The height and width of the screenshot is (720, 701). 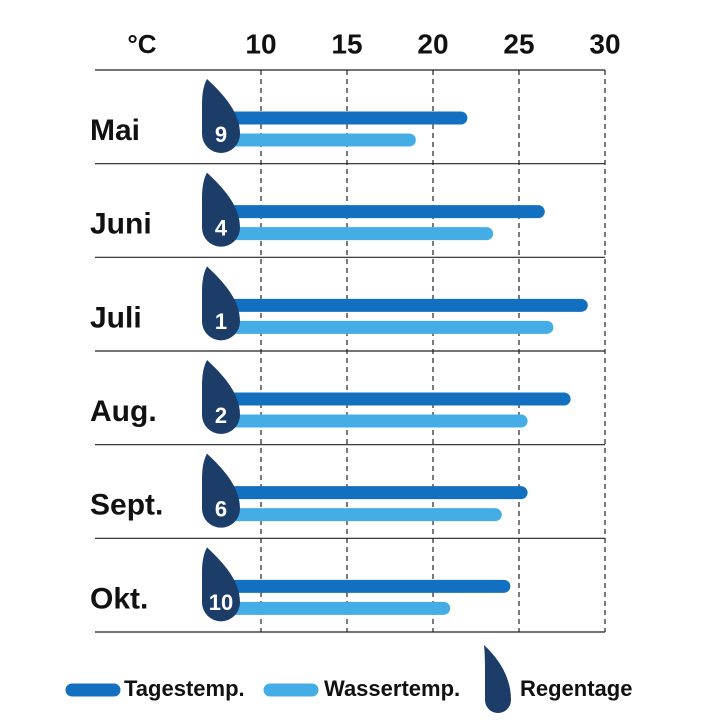 What do you see at coordinates (346, 43) in the screenshot?
I see `x-tick-label: 15` at bounding box center [346, 43].